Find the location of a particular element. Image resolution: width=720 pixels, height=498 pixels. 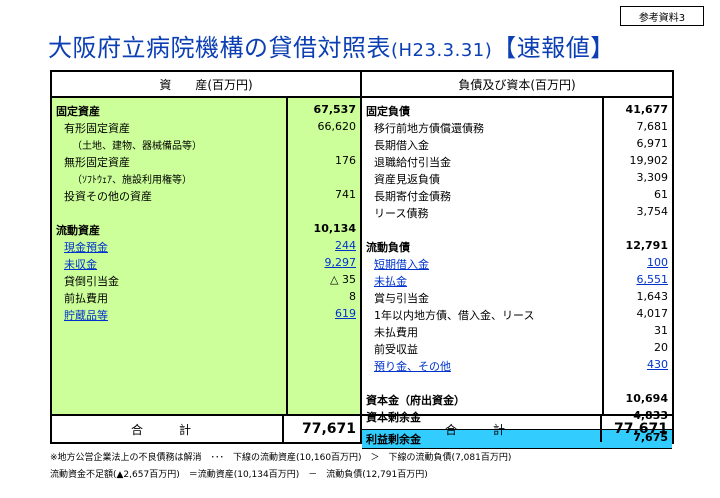

liability-item-name: 未払金 is located at coordinates (390, 281).